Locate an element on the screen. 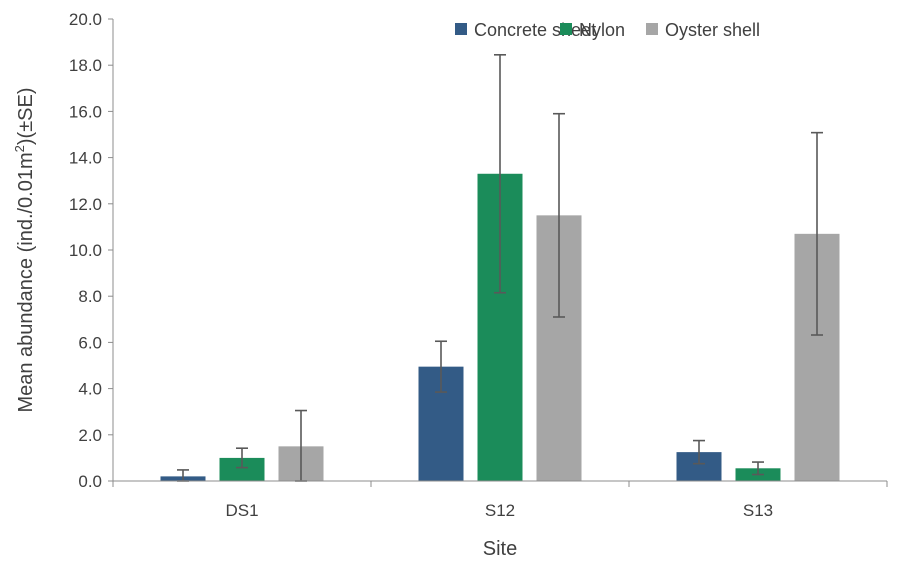  y-axis-ticks: 0.0 2.0 4.0 6.0 8.0 10.0 12.0 14.0 16.0 18.0 20.0 is located at coordinates (91, 250).